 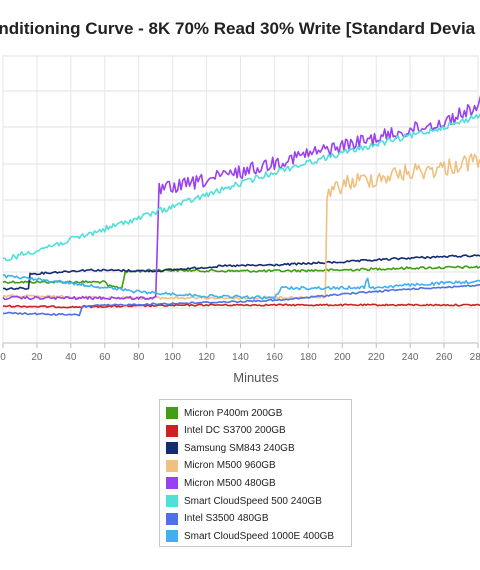 I want to click on legend-label: Micron M500 960GB, so click(x=230, y=466).